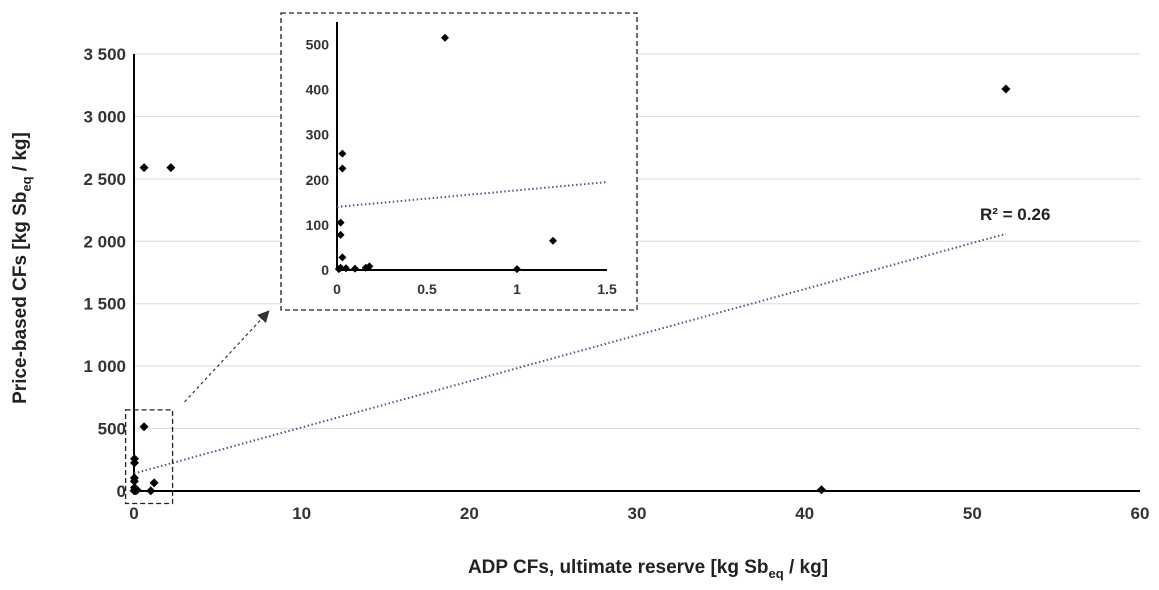 The width and height of the screenshot is (1159, 590). Describe the element at coordinates (318, 180) in the screenshot. I see `inset-y-tick-label: 200` at that location.